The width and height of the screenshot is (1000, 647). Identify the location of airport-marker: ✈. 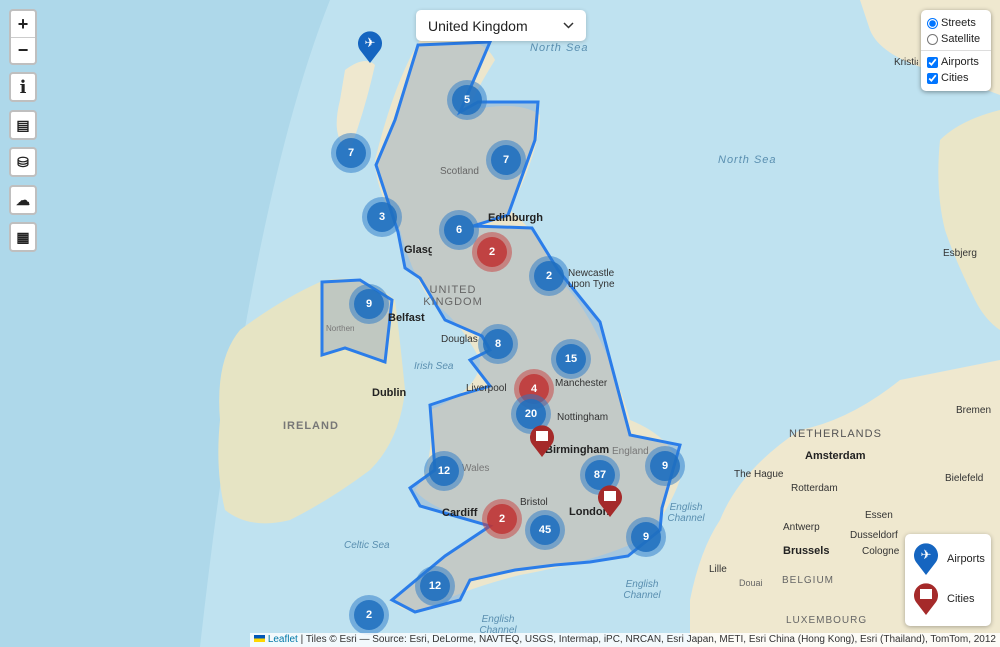
(370, 47).